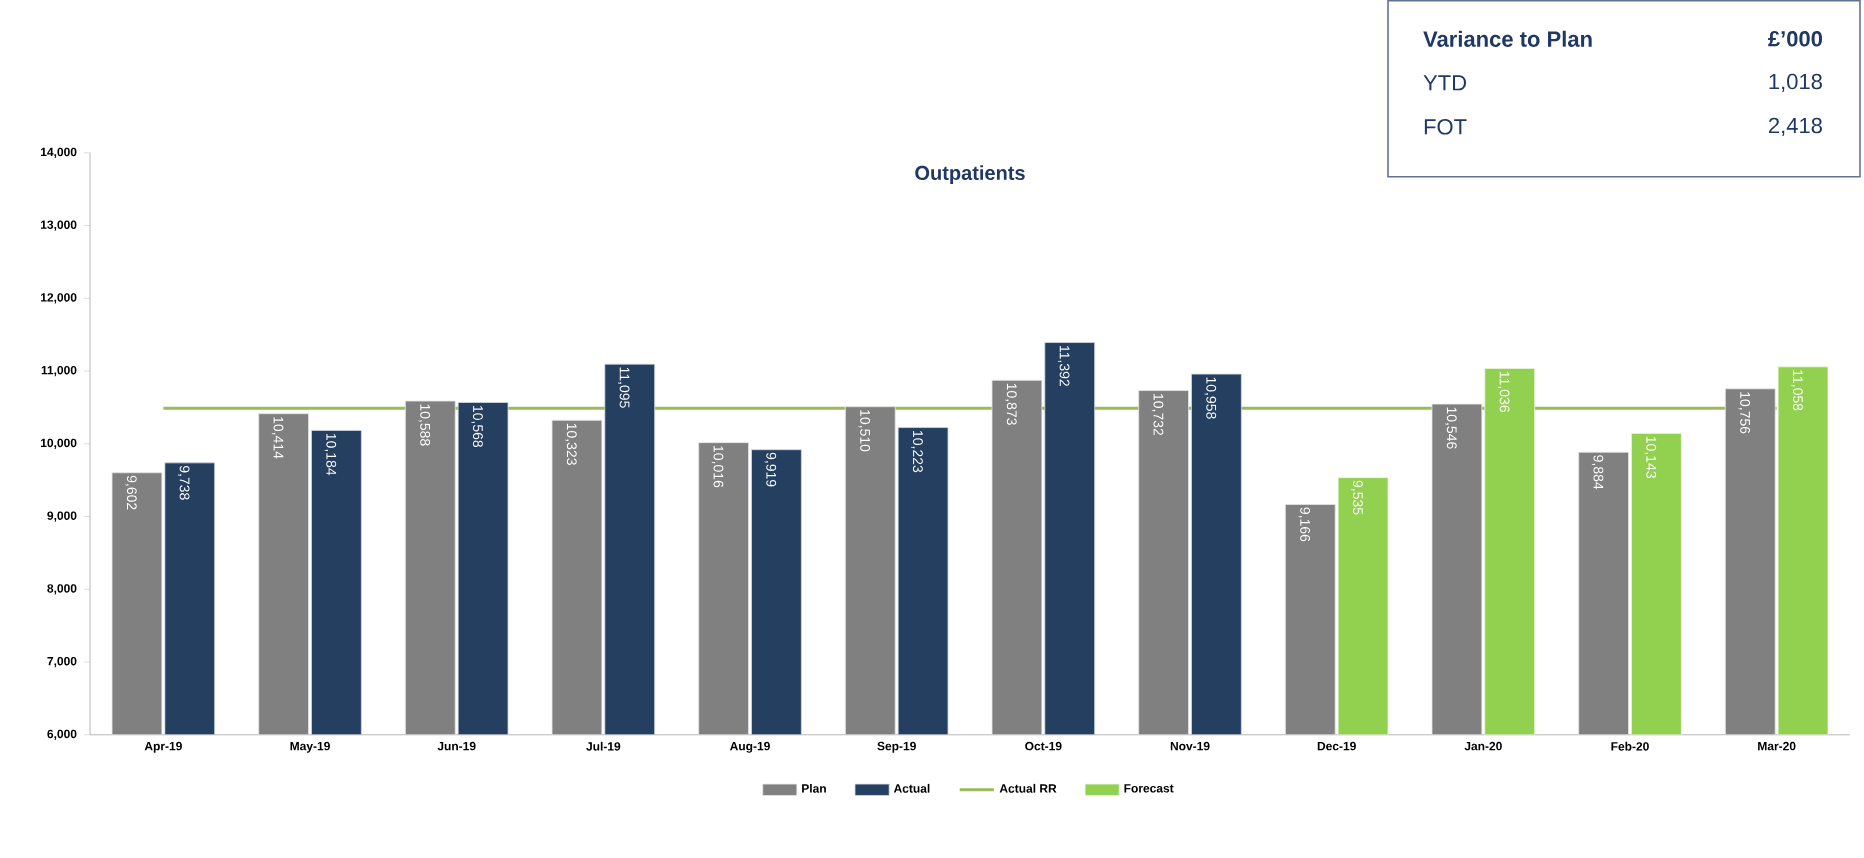 This screenshot has height=858, width=1864. What do you see at coordinates (1445, 82) in the screenshot?
I see `text: YTD` at bounding box center [1445, 82].